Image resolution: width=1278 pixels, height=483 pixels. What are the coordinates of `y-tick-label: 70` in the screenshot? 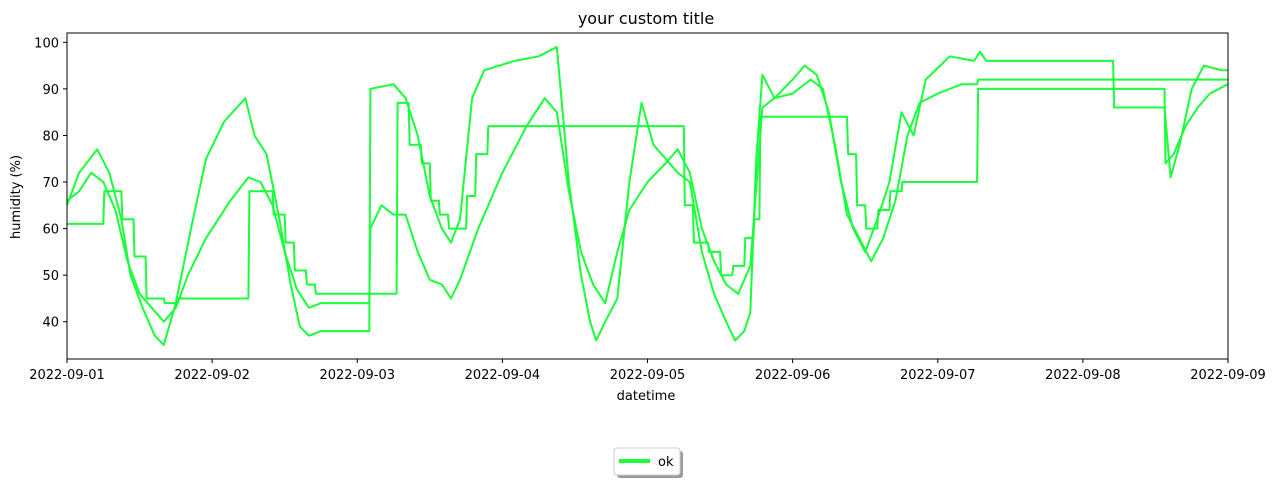 It's located at (50, 183).